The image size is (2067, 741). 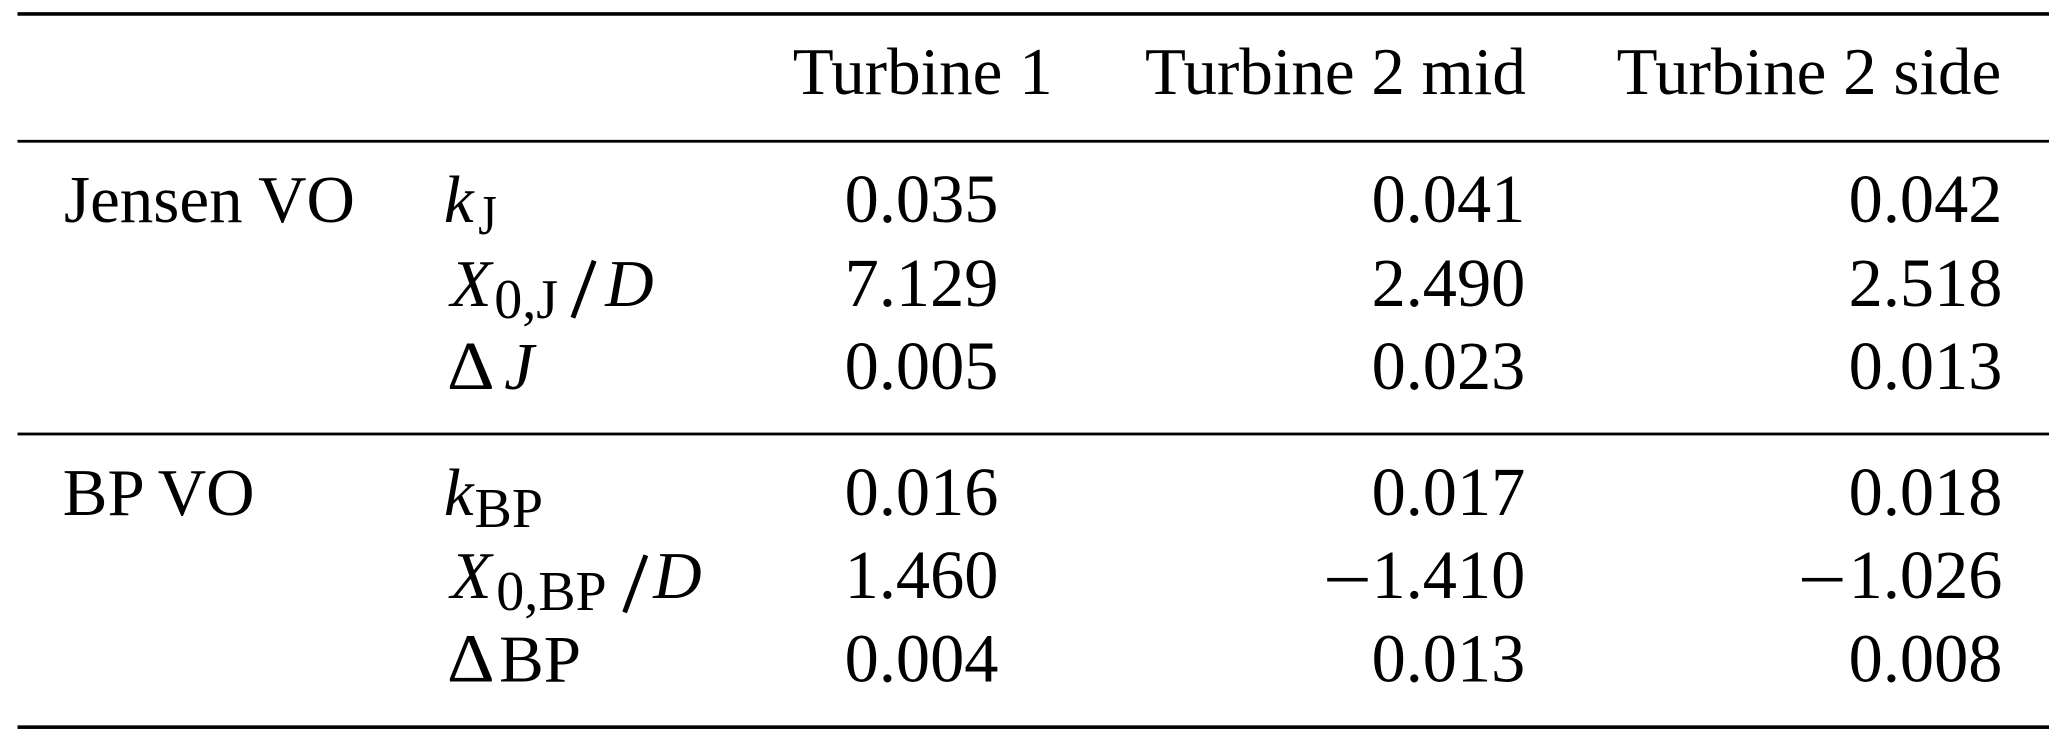 I want to click on svg-text: Turbine 2 mid, so click(x=1335, y=72).